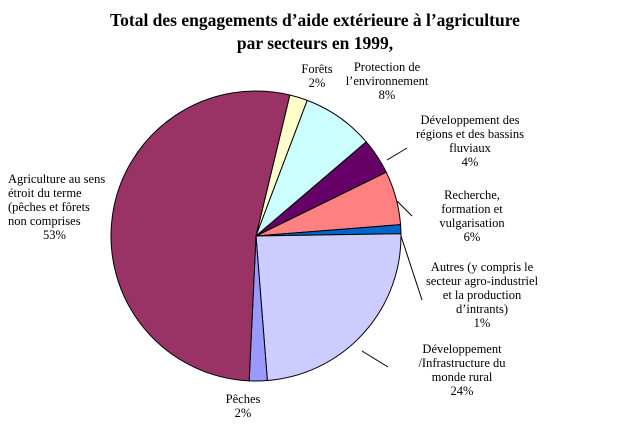 Image resolution: width=630 pixels, height=433 pixels. I want to click on slice-label-line-recherche: Recherche,, so click(472, 195).